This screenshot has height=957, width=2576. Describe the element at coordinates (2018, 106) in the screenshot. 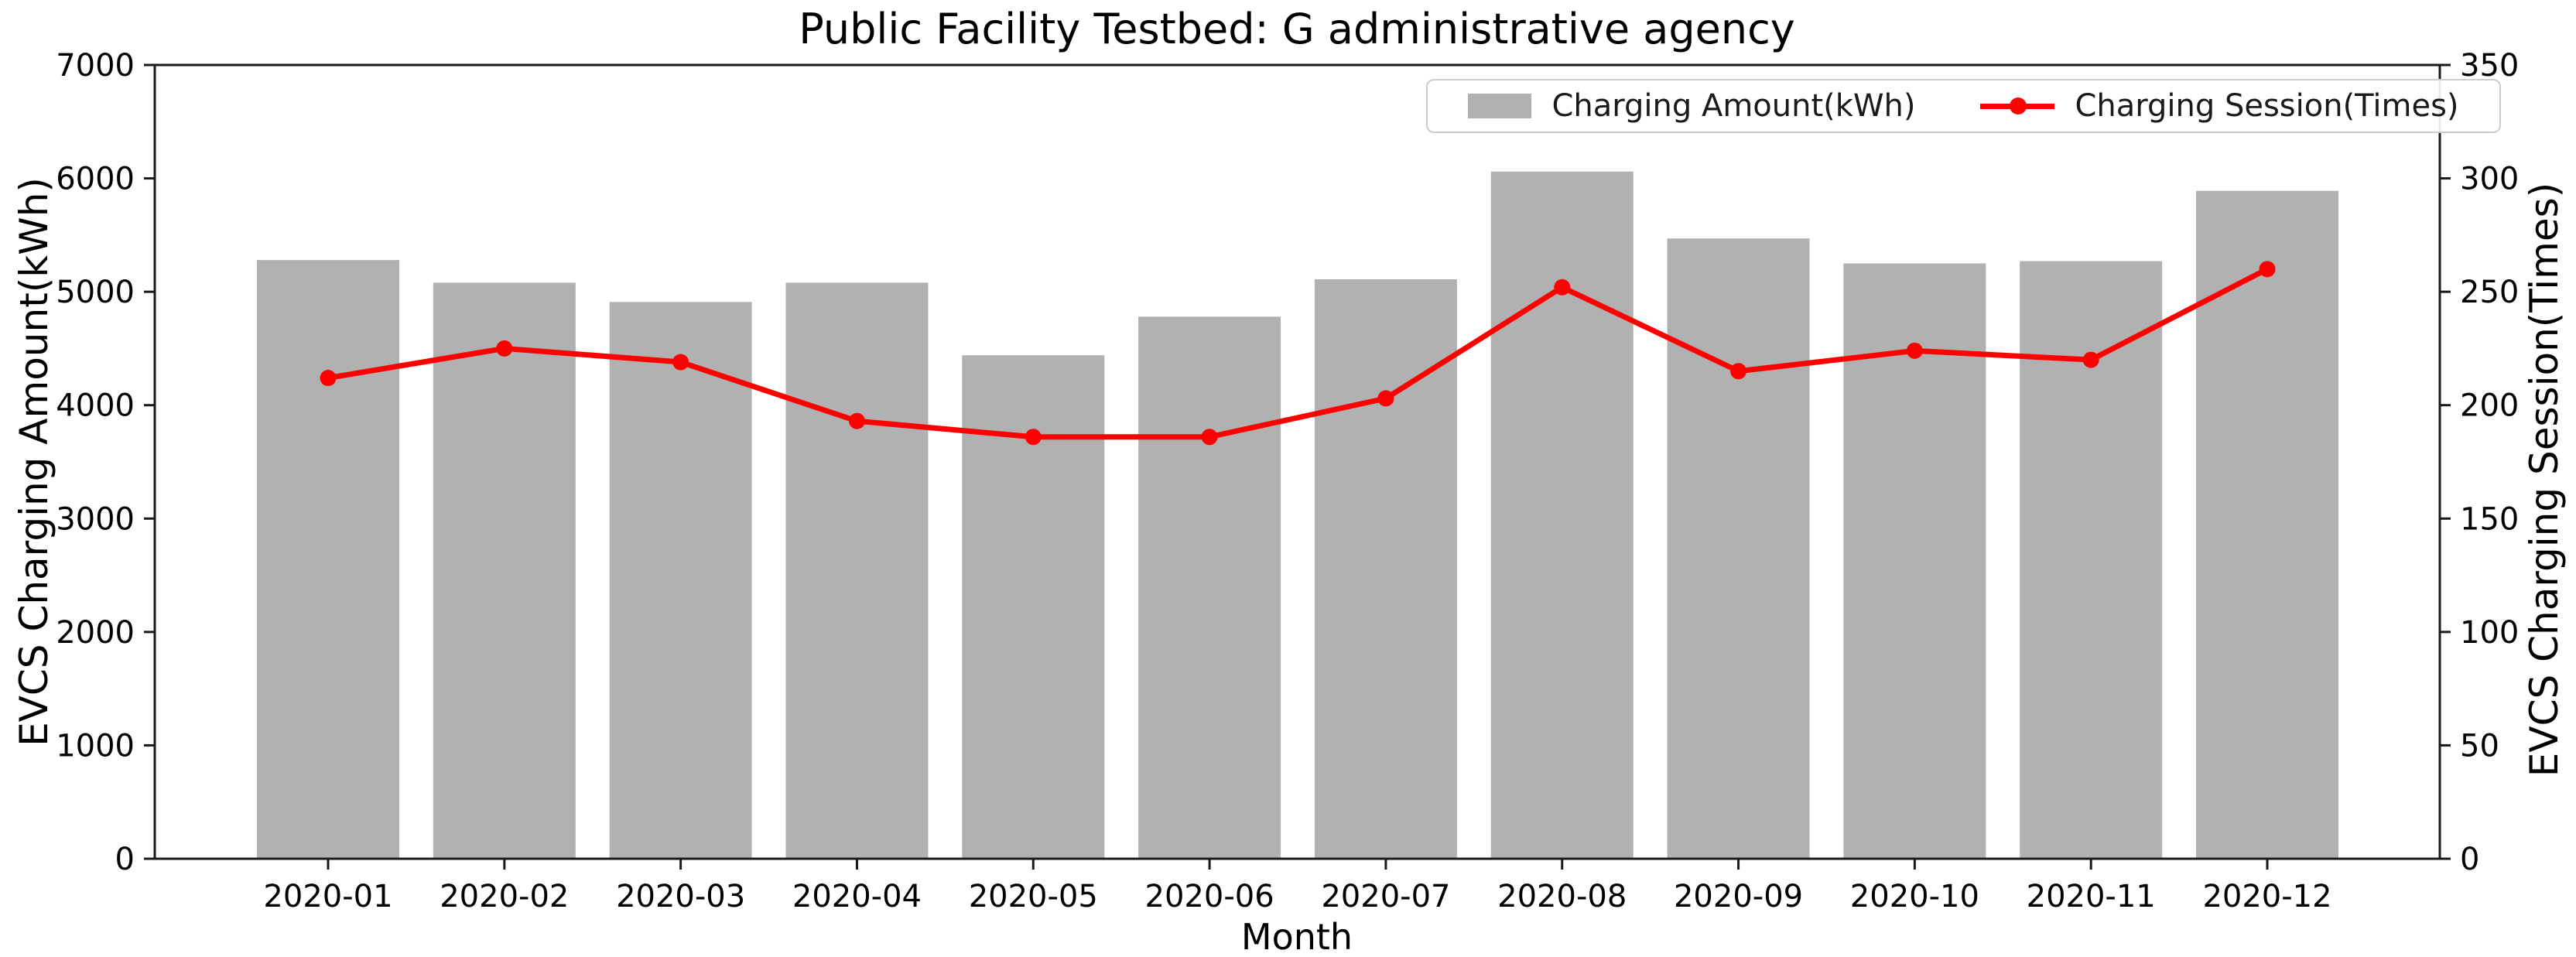

I see `line-series-marker-icon` at that location.